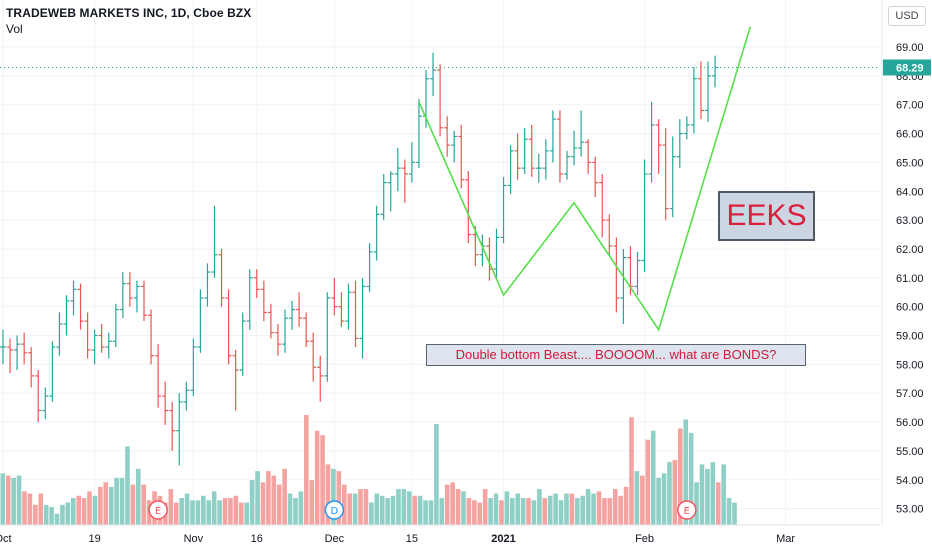  I want to click on price-tick-label: 63.00, so click(910, 221).